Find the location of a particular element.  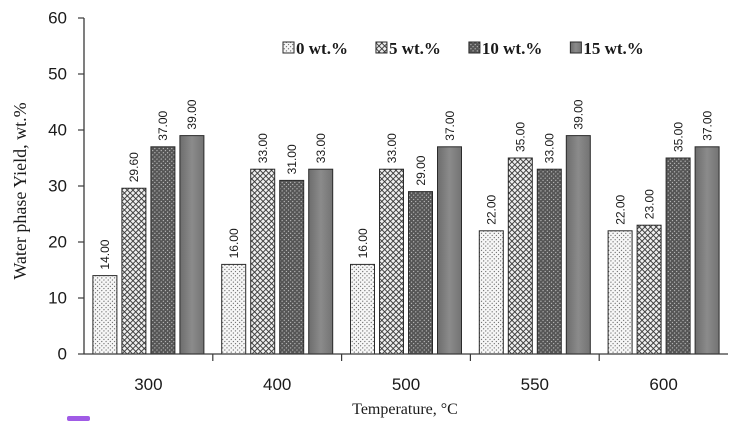

legend-label-15-wt: 15 wt.% is located at coordinates (613, 48).